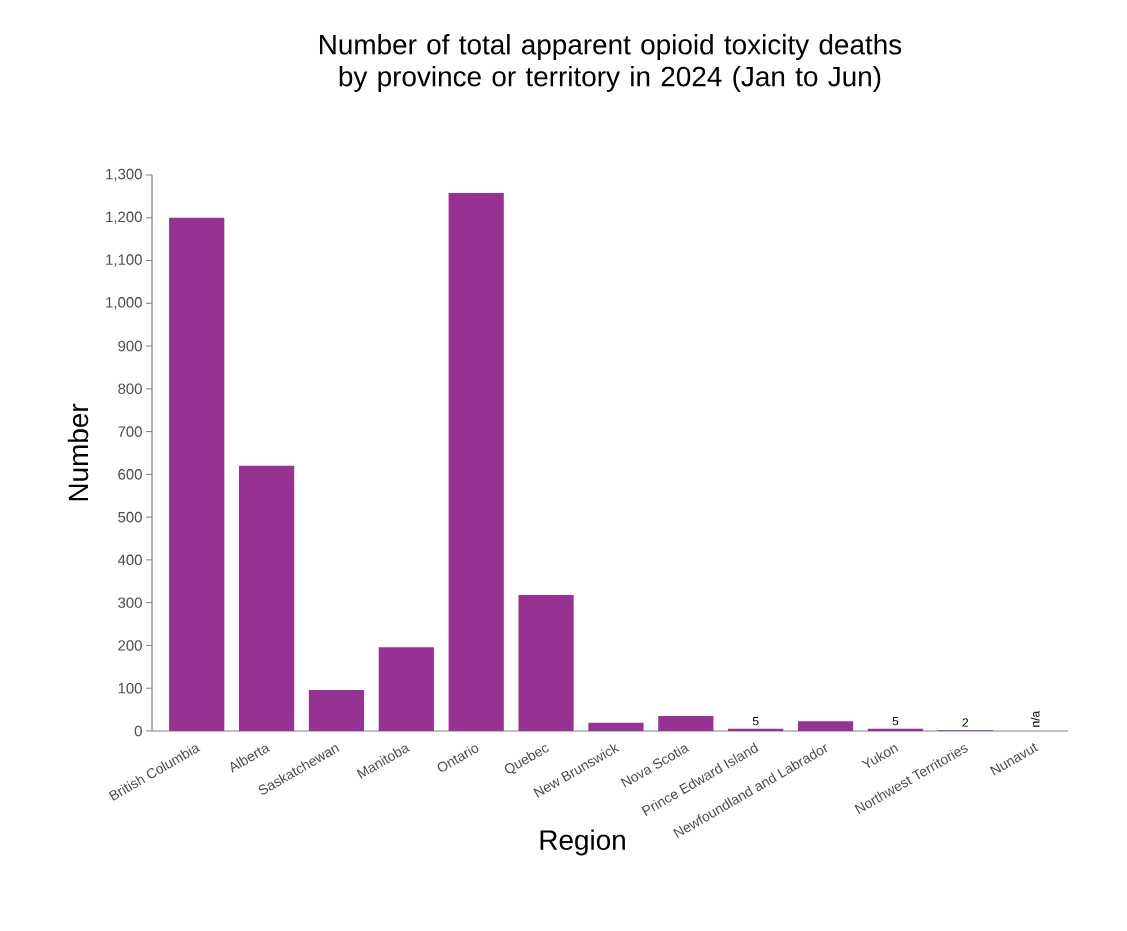 The image size is (1127, 931). Describe the element at coordinates (124, 303) in the screenshot. I see `y-tick-label: 1,000` at that location.